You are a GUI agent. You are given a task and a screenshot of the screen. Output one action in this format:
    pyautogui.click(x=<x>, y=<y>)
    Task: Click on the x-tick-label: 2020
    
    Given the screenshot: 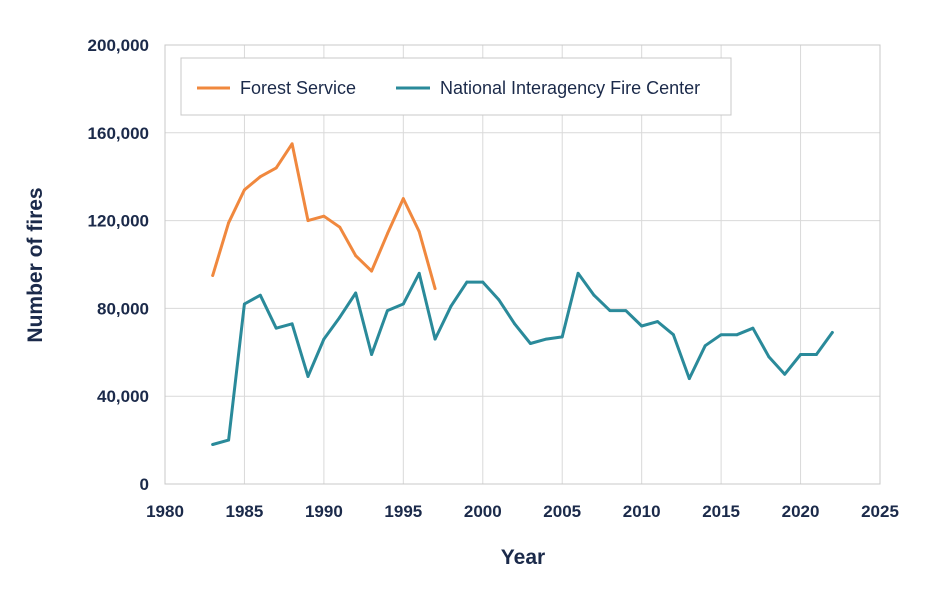 What is the action you would take?
    pyautogui.click(x=801, y=511)
    